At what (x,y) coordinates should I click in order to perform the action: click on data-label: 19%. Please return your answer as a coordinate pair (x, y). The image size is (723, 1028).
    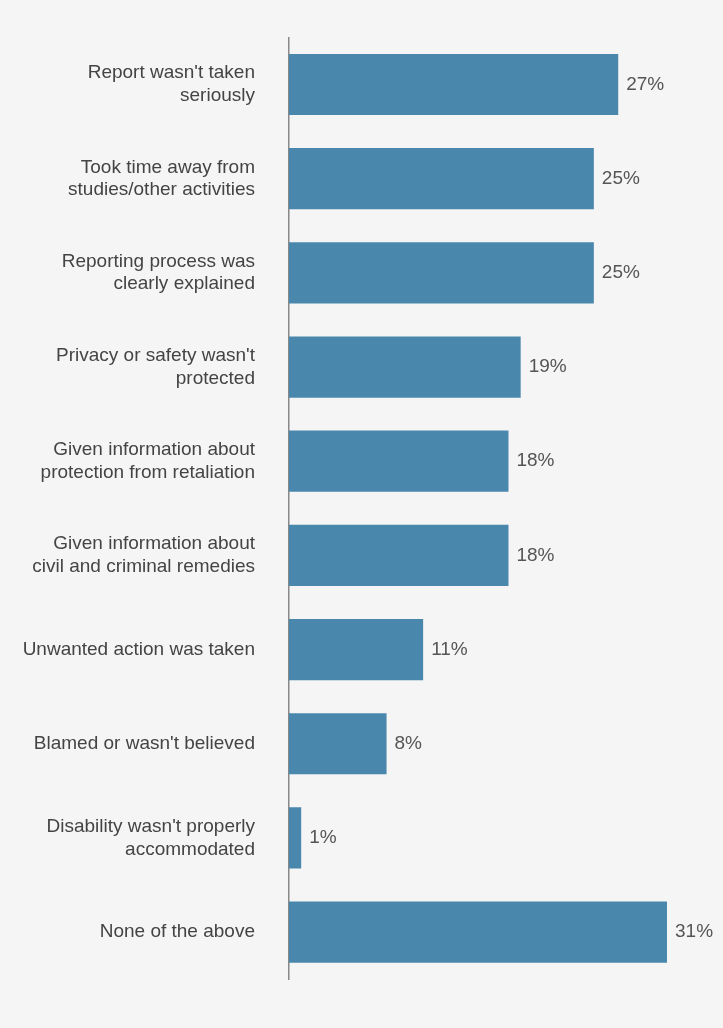
    Looking at the image, I should click on (547, 366).